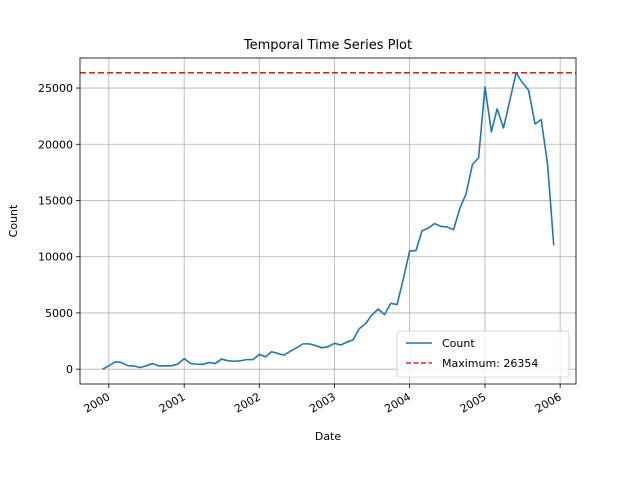 The height and width of the screenshot is (480, 640). I want to click on x-tick-label: 2001, so click(172, 402).